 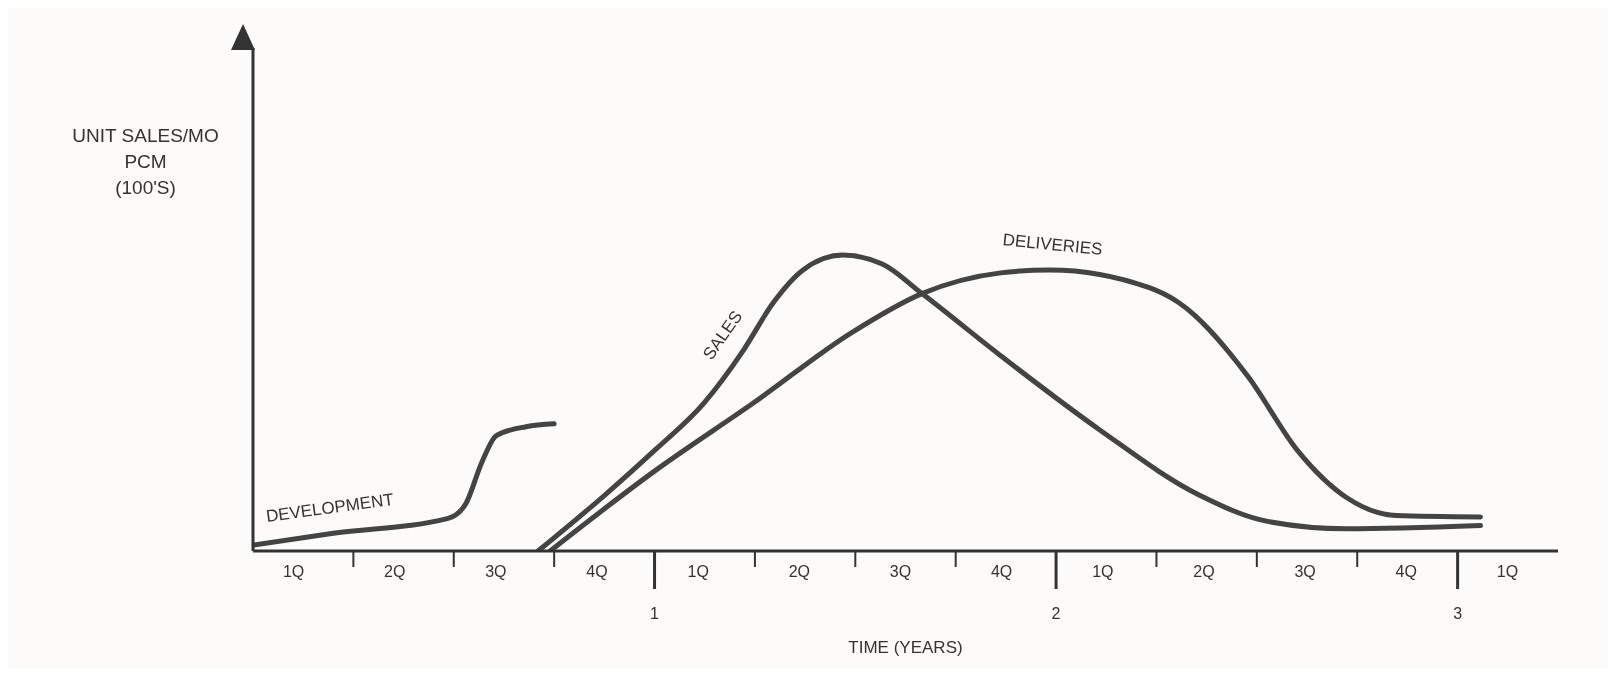 I want to click on x-axis-title: TIME (YEARS), so click(x=905, y=647).